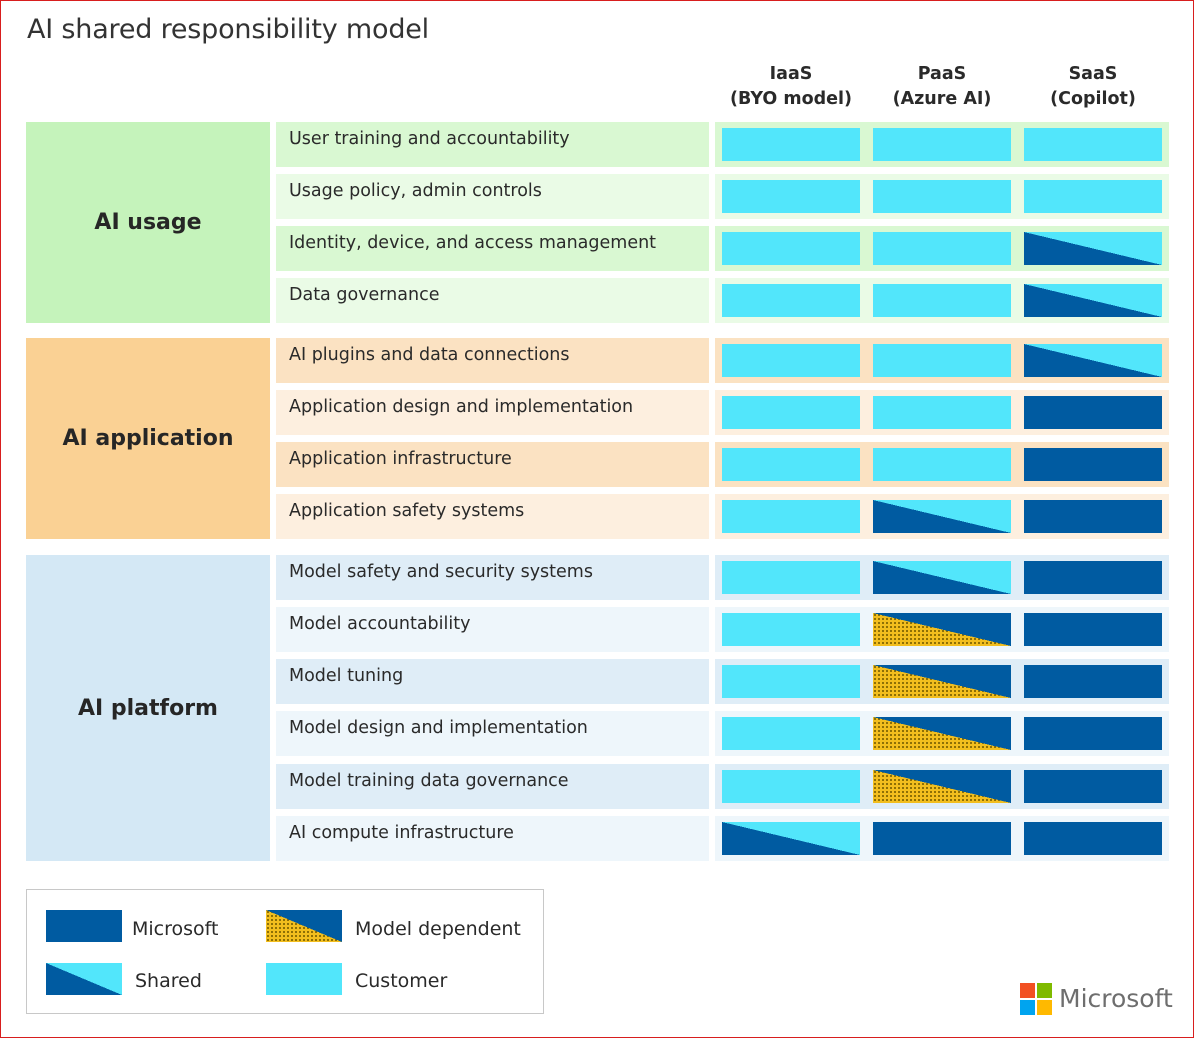 The image size is (1194, 1038). Describe the element at coordinates (492, 786) in the screenshot. I see `row-label: Model training data governance` at that location.